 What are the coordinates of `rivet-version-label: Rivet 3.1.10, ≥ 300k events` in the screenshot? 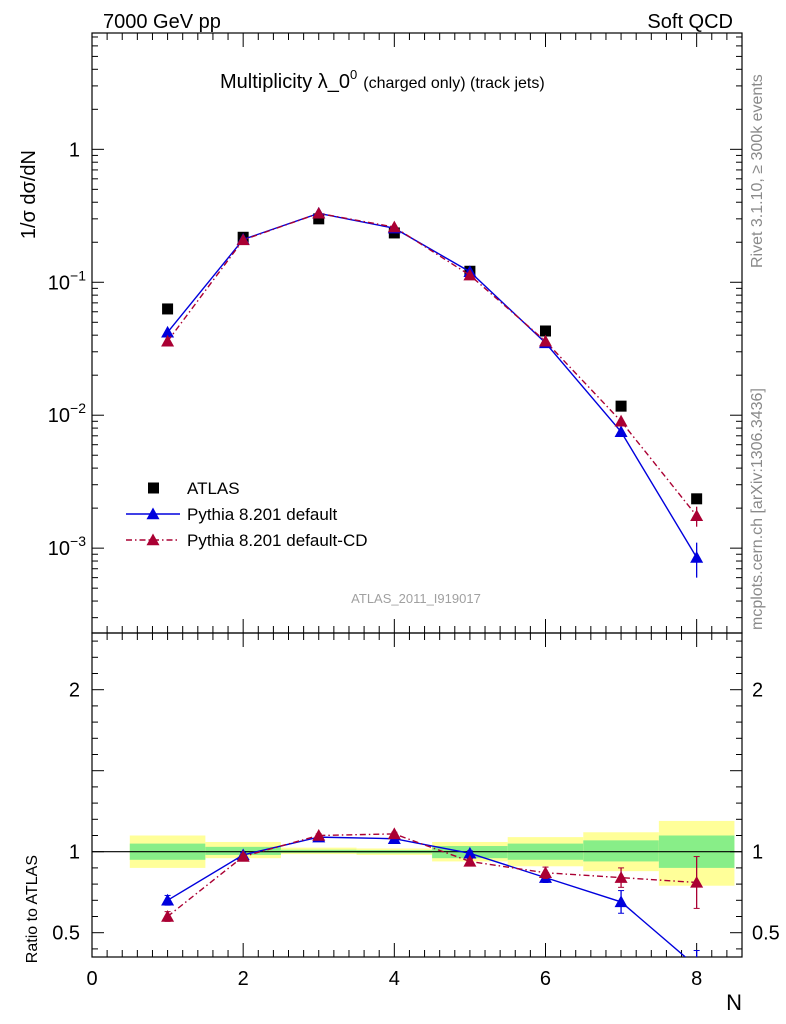 It's located at (757, 171).